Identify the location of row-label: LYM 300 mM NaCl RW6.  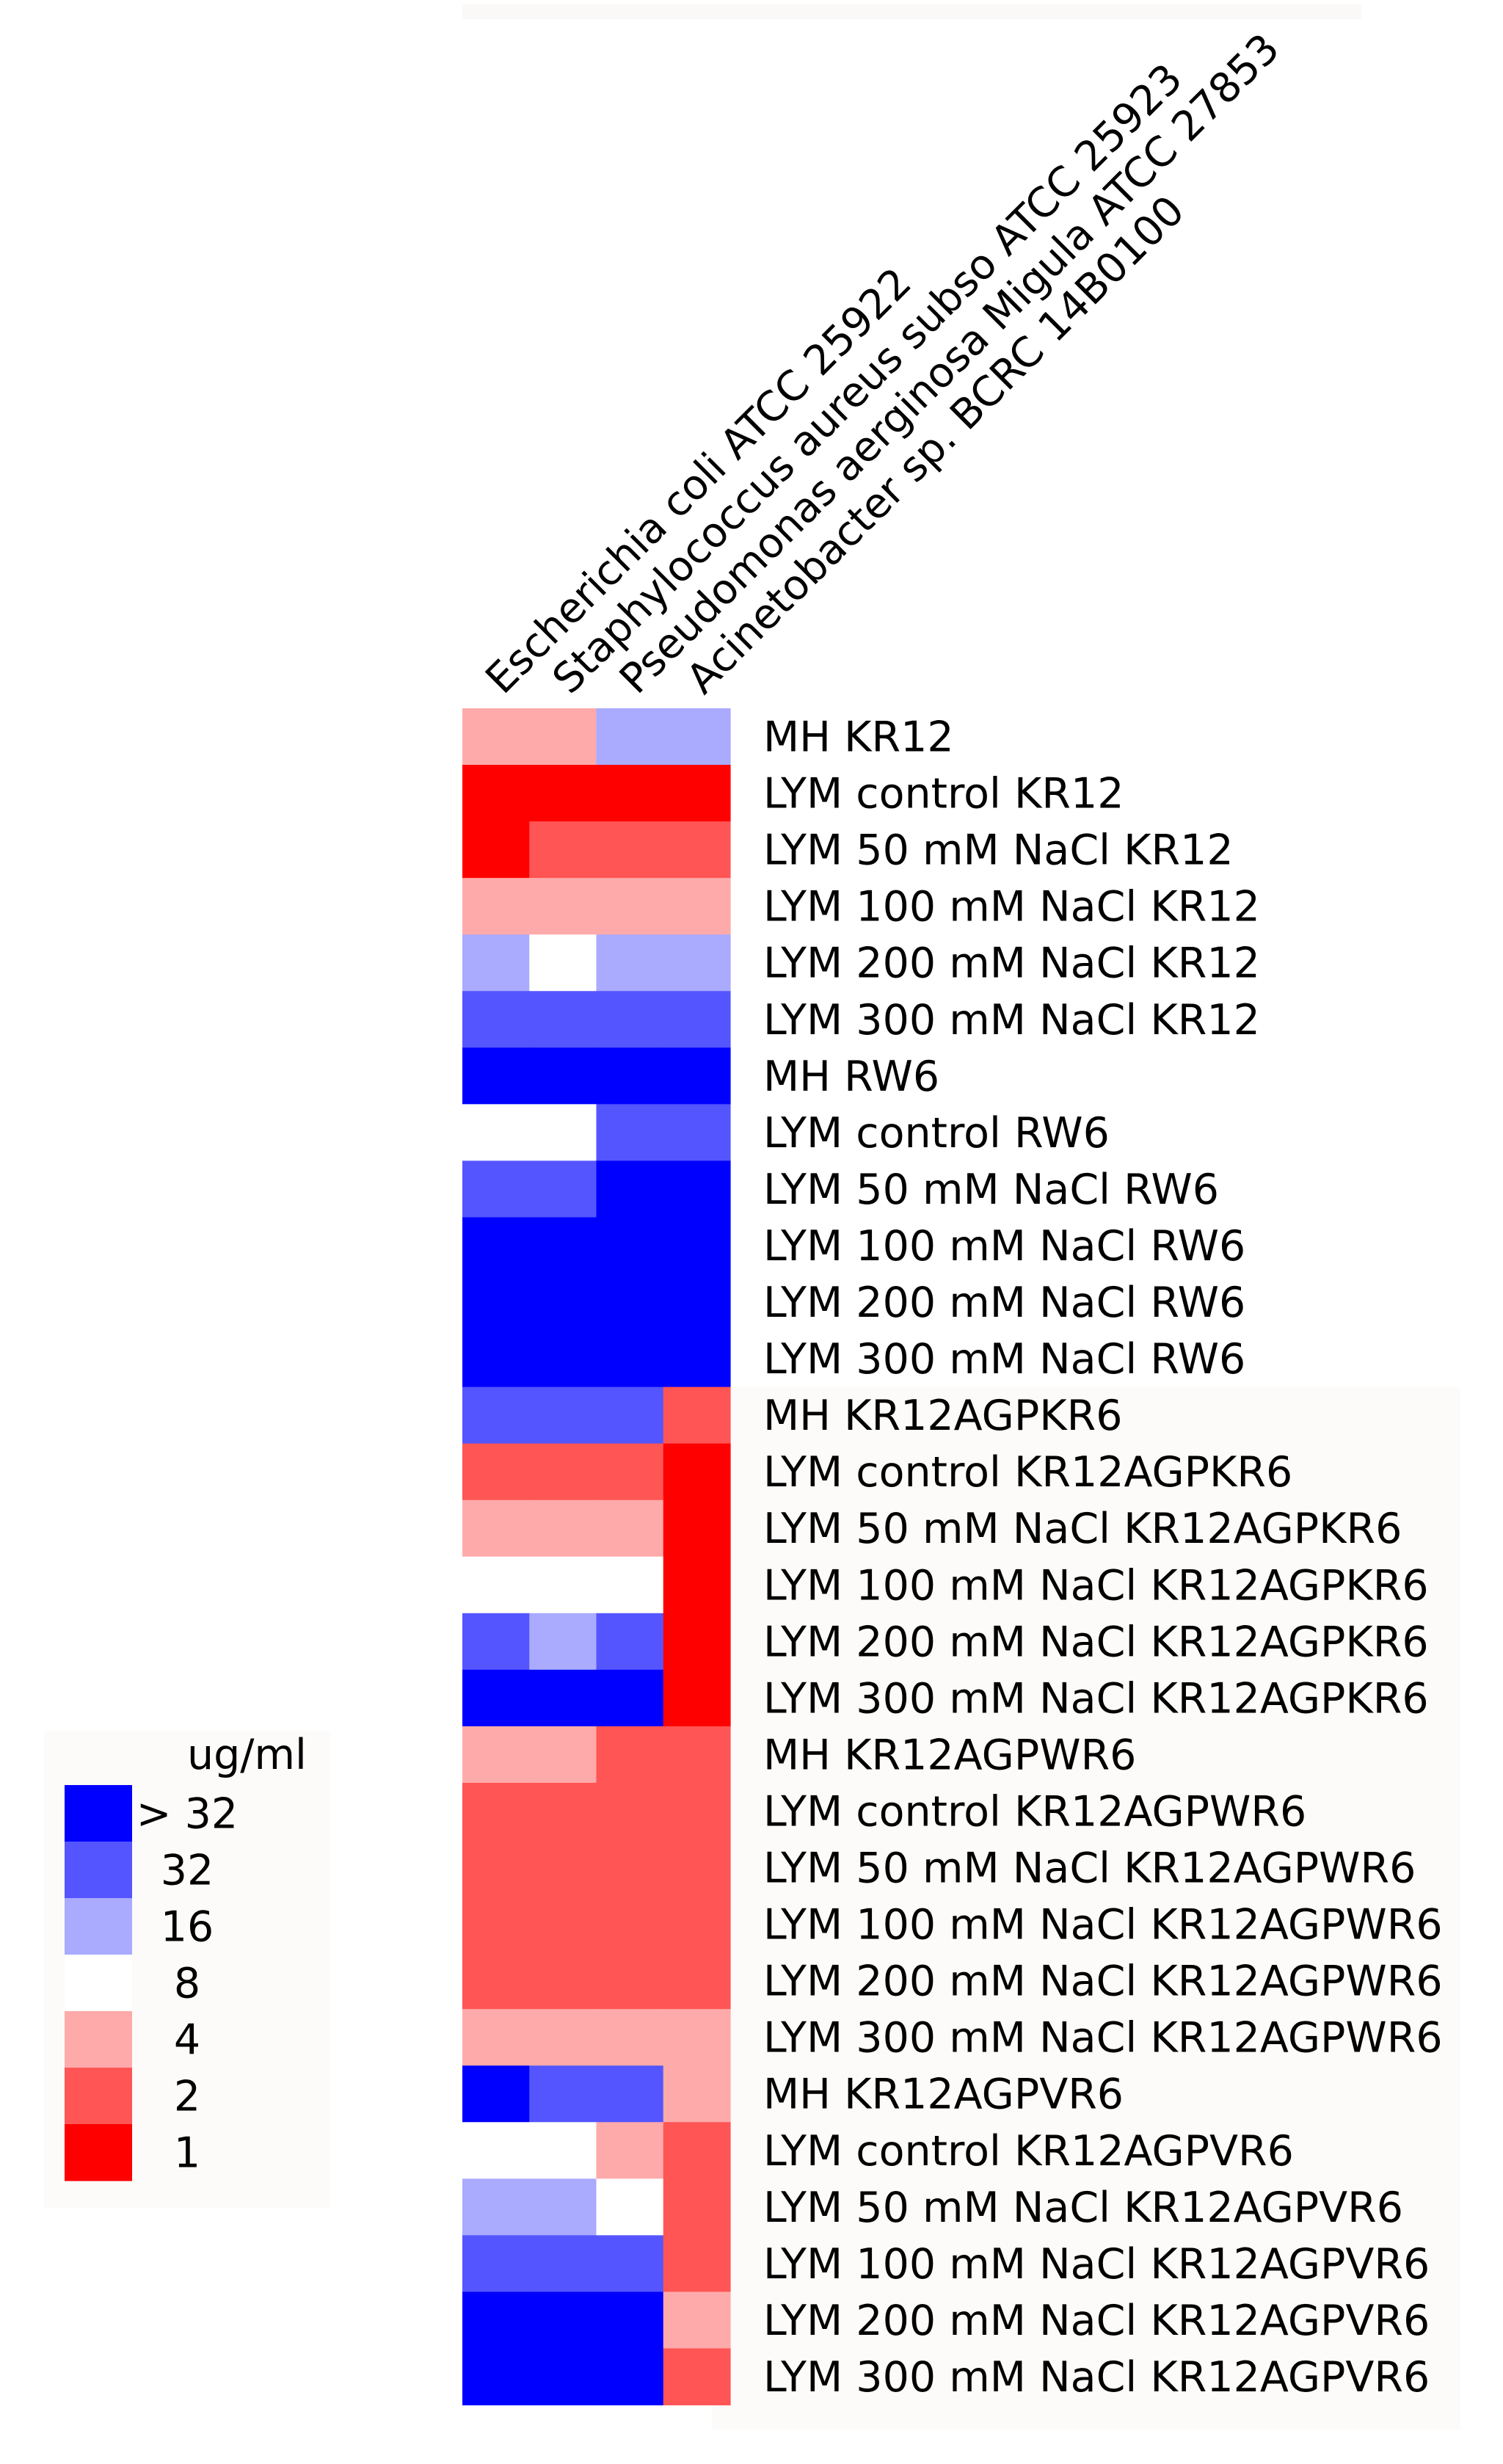
(1004, 1359).